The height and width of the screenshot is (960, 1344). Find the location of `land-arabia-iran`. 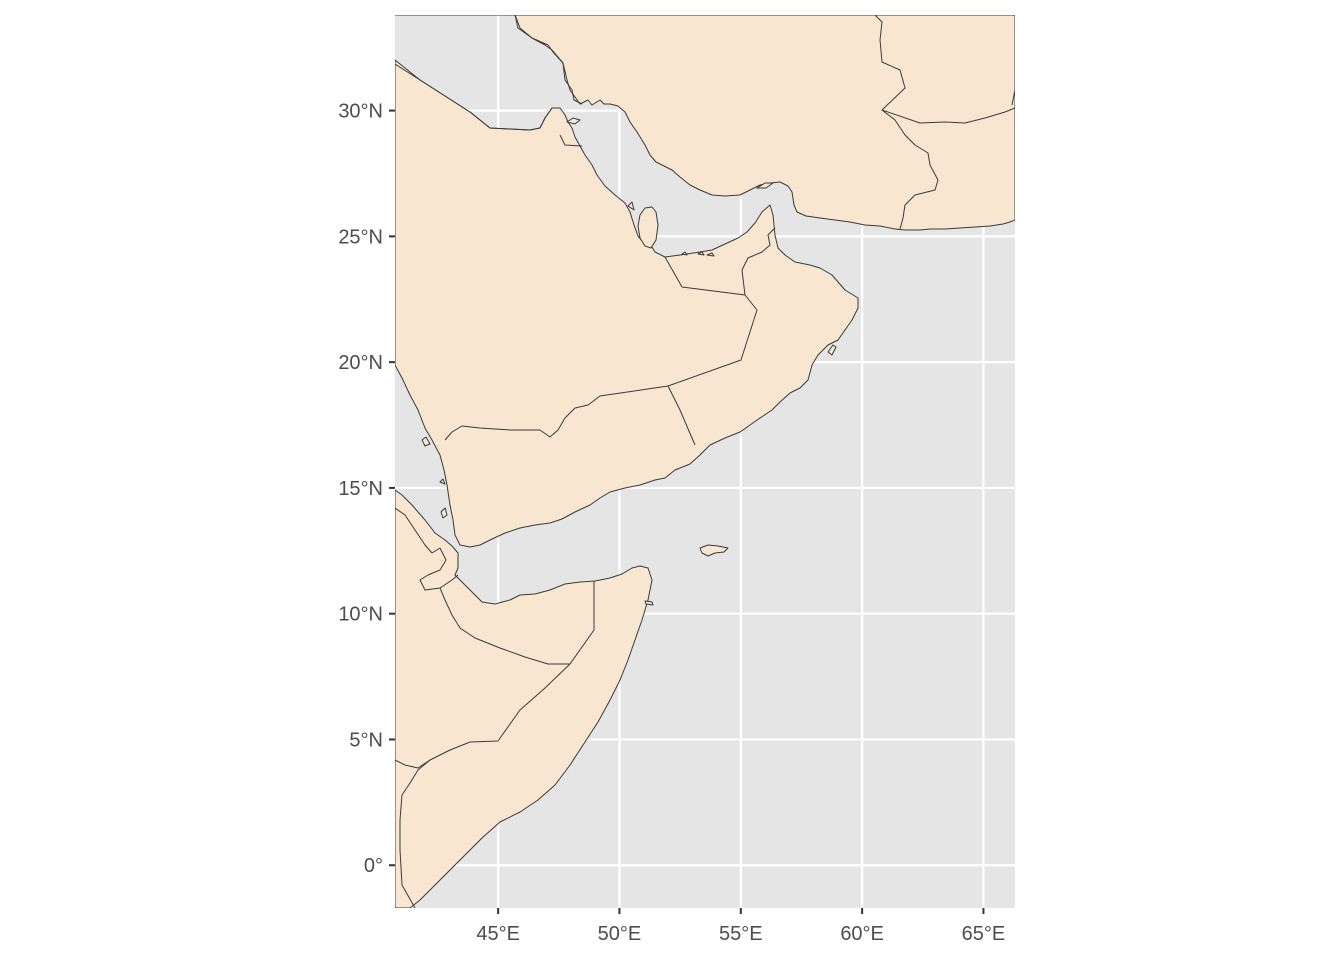

land-arabia-iran is located at coordinates (705, 123).